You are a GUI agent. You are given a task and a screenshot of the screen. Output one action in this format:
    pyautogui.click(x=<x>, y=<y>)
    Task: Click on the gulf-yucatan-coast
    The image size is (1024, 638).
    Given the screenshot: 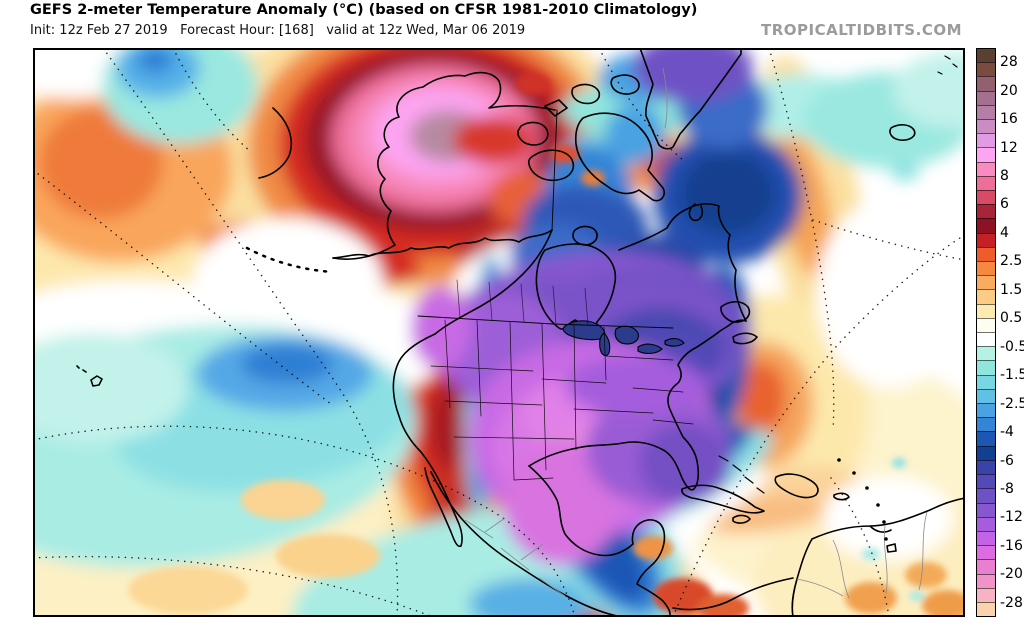 What is the action you would take?
    pyautogui.click(x=599, y=541)
    